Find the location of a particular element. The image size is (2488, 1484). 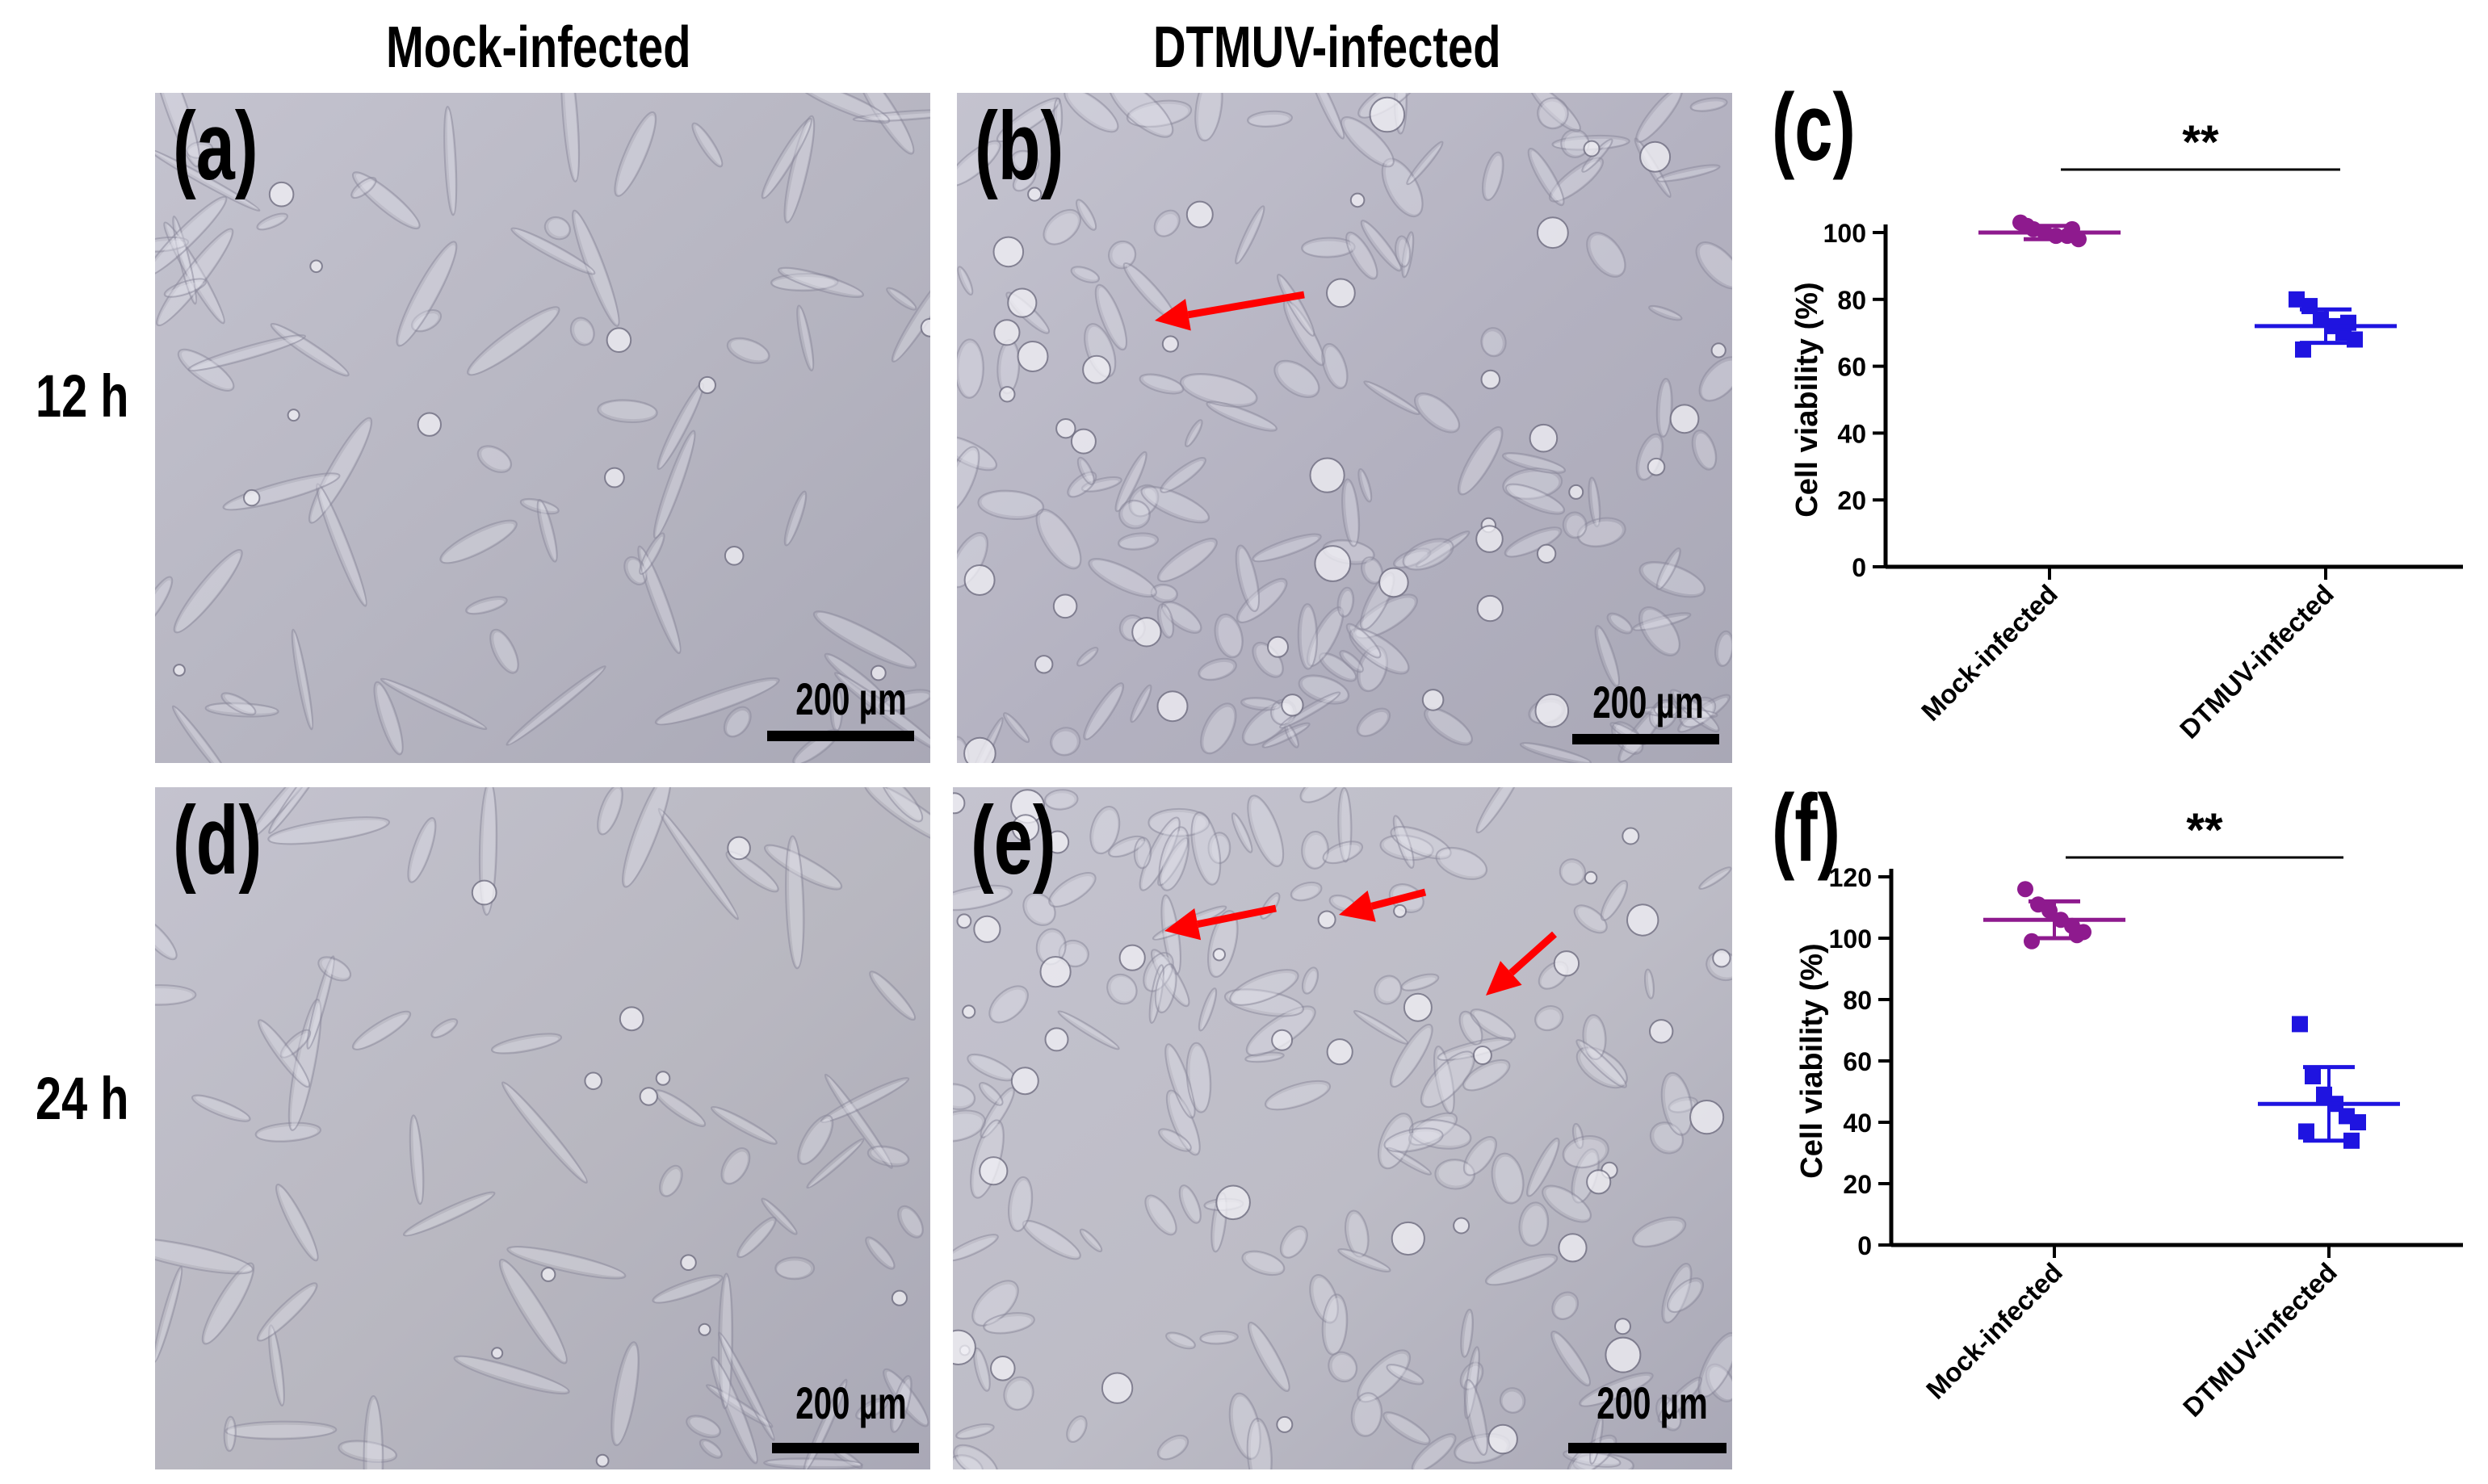

panel-letter: (d) is located at coordinates (217, 841).